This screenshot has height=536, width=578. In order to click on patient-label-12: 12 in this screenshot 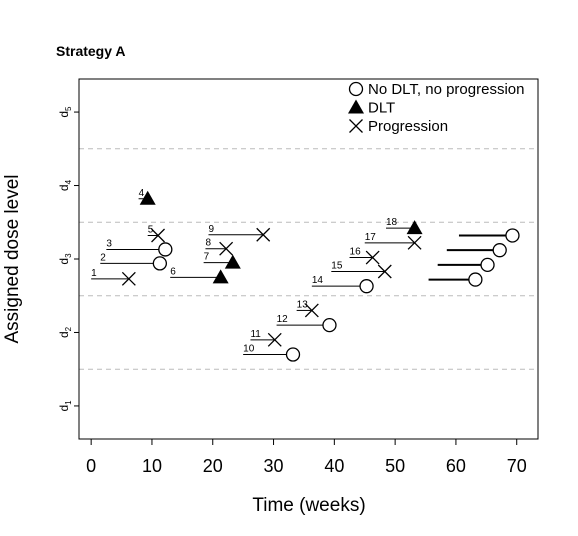, I will do `click(283, 319)`.